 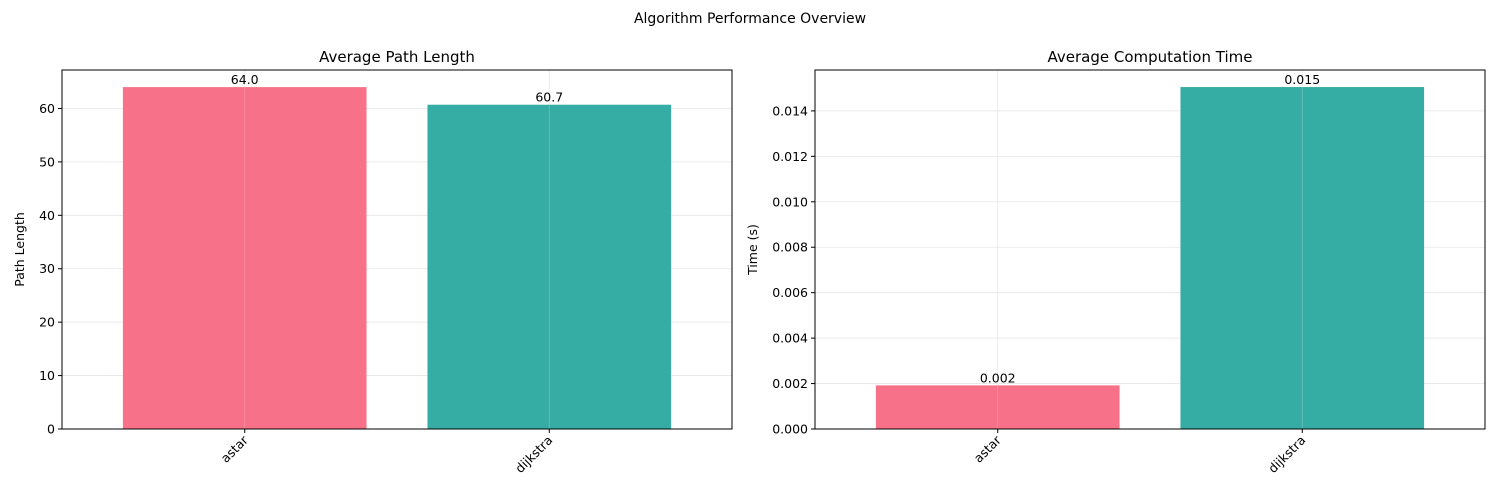 I want to click on figure-suptitle: Algorithm Performance Overview, so click(x=750, y=19).